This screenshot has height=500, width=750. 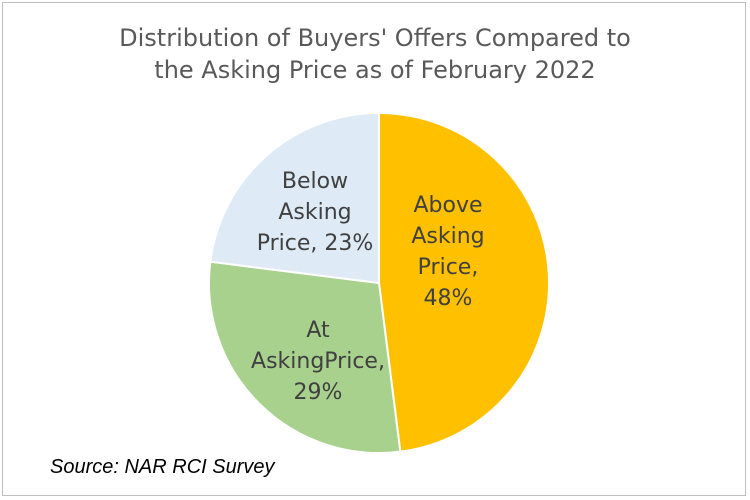 I want to click on source-note: Source: NAR RCI Survey, so click(x=162, y=467).